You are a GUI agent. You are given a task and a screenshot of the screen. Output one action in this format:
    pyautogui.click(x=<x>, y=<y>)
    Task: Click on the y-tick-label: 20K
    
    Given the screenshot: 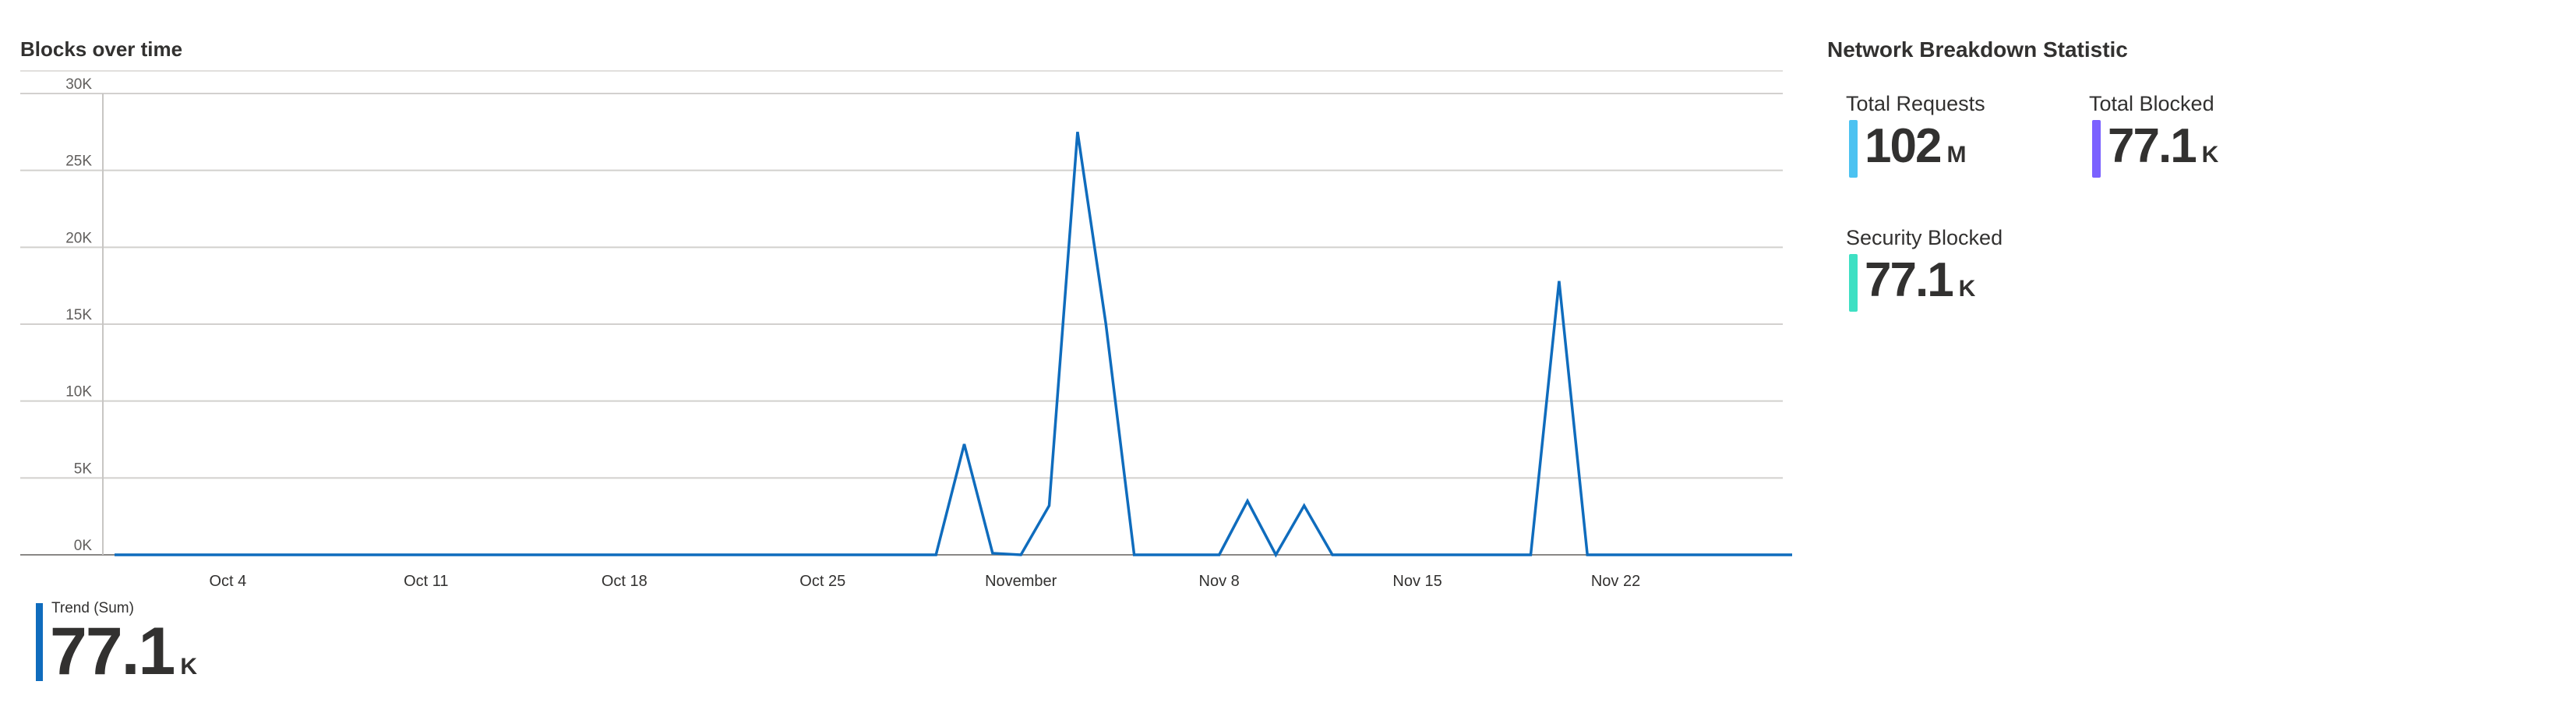 What is the action you would take?
    pyautogui.click(x=78, y=238)
    